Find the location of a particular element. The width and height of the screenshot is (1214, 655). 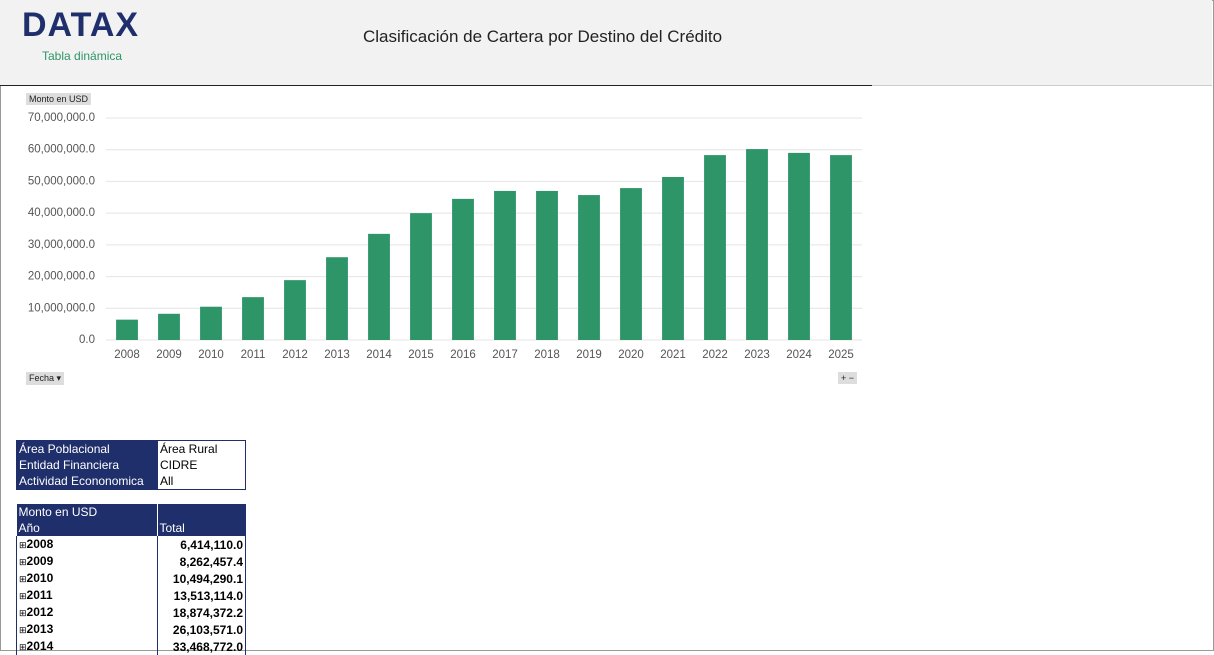

logo: DATAX is located at coordinates (81, 25).